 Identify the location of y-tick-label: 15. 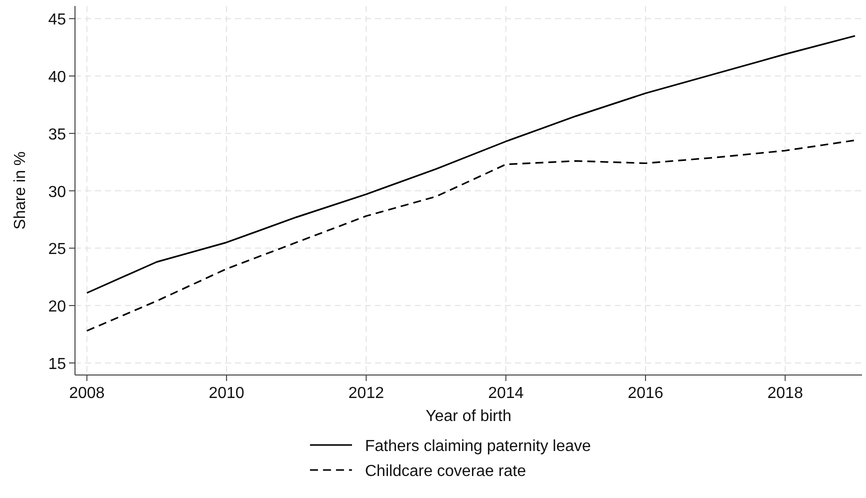
(57, 364).